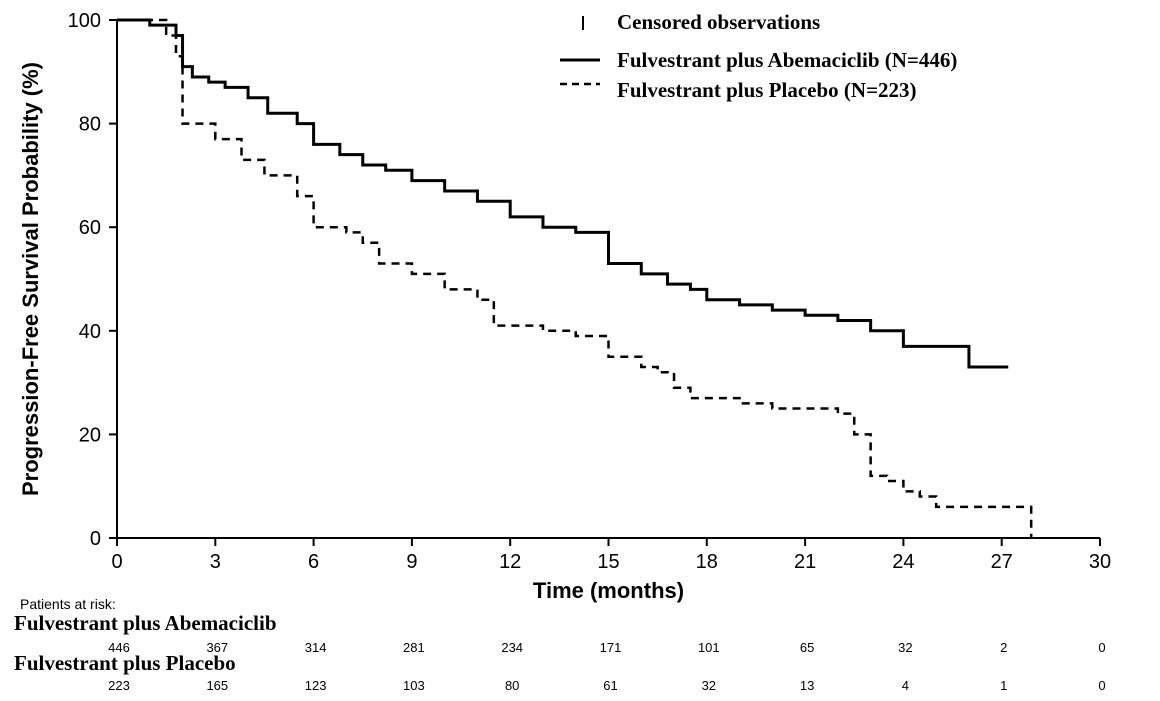 Image resolution: width=1160 pixels, height=701 pixels. Describe the element at coordinates (807, 647) in the screenshot. I see `risk-value: 65` at that location.